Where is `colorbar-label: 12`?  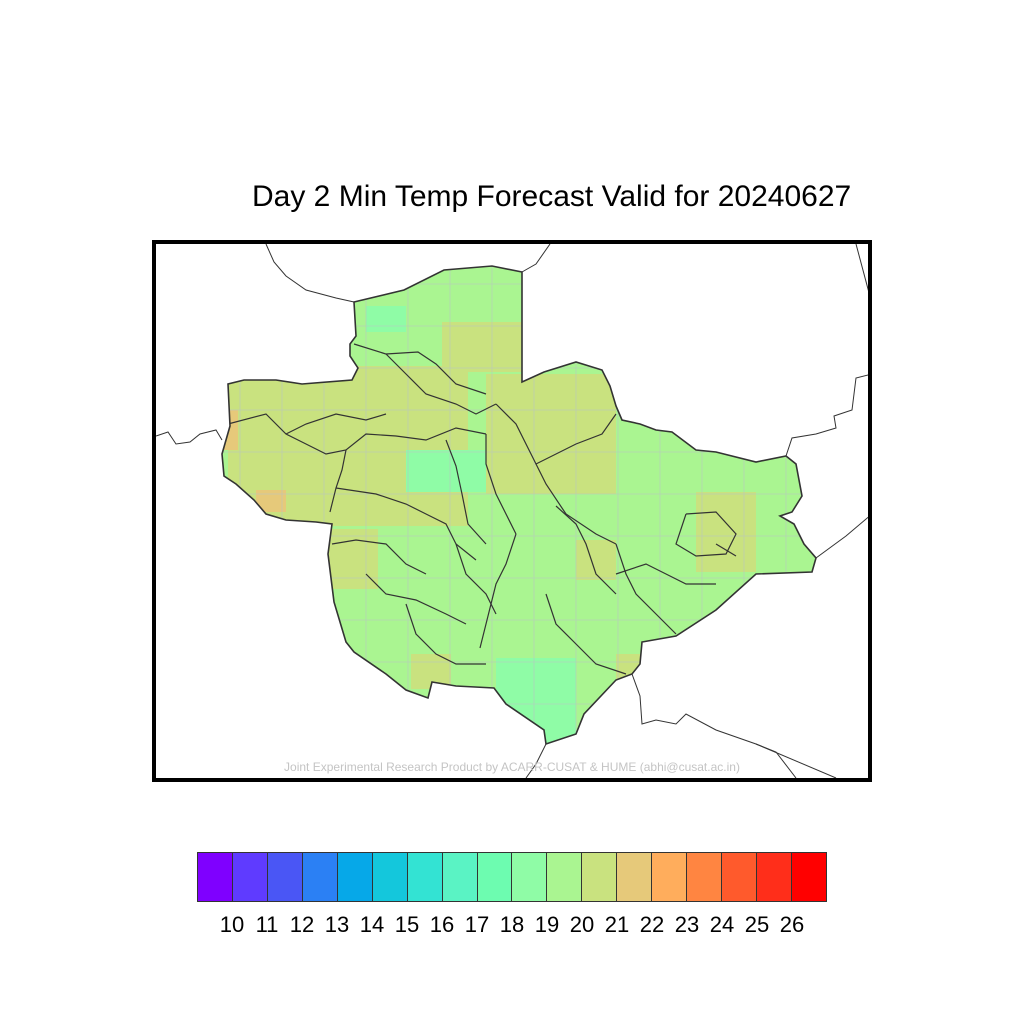 colorbar-label: 12 is located at coordinates (302, 924).